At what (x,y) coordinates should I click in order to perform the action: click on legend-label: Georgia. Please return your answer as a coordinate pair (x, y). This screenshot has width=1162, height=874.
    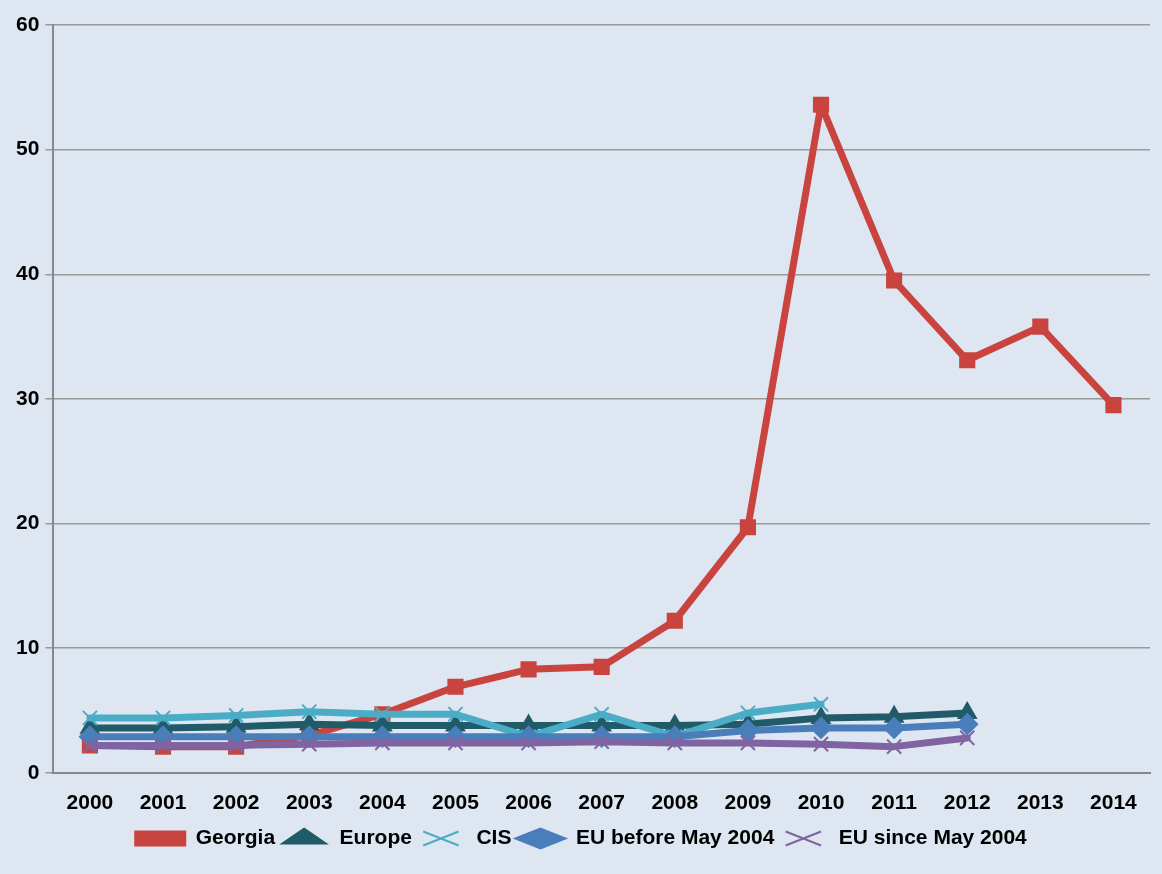
    Looking at the image, I should click on (235, 837).